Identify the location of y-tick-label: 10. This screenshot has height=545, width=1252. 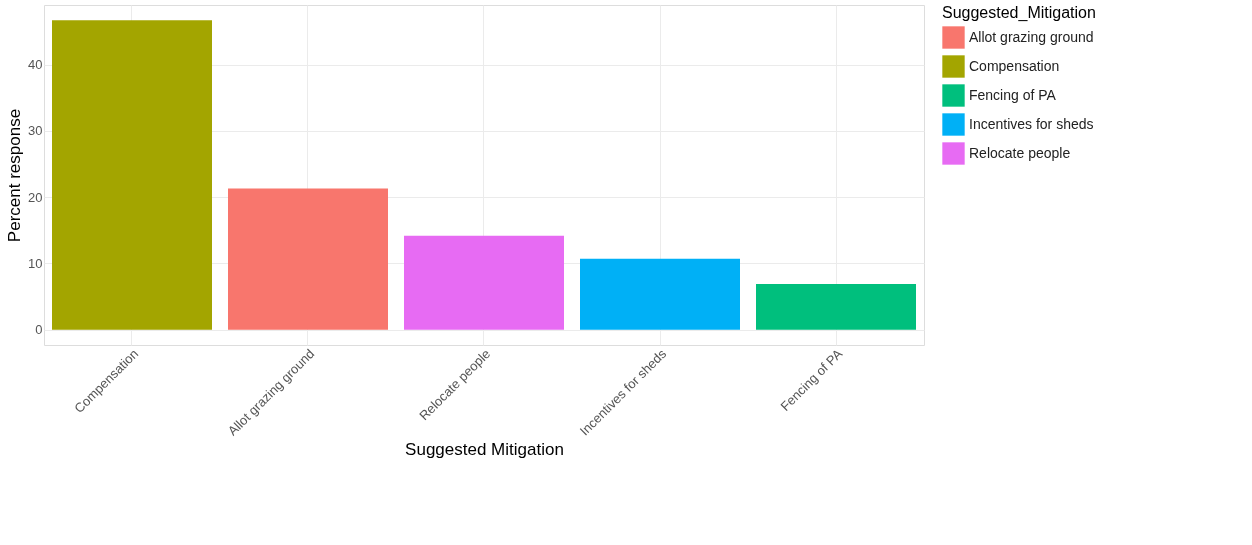
(35, 263).